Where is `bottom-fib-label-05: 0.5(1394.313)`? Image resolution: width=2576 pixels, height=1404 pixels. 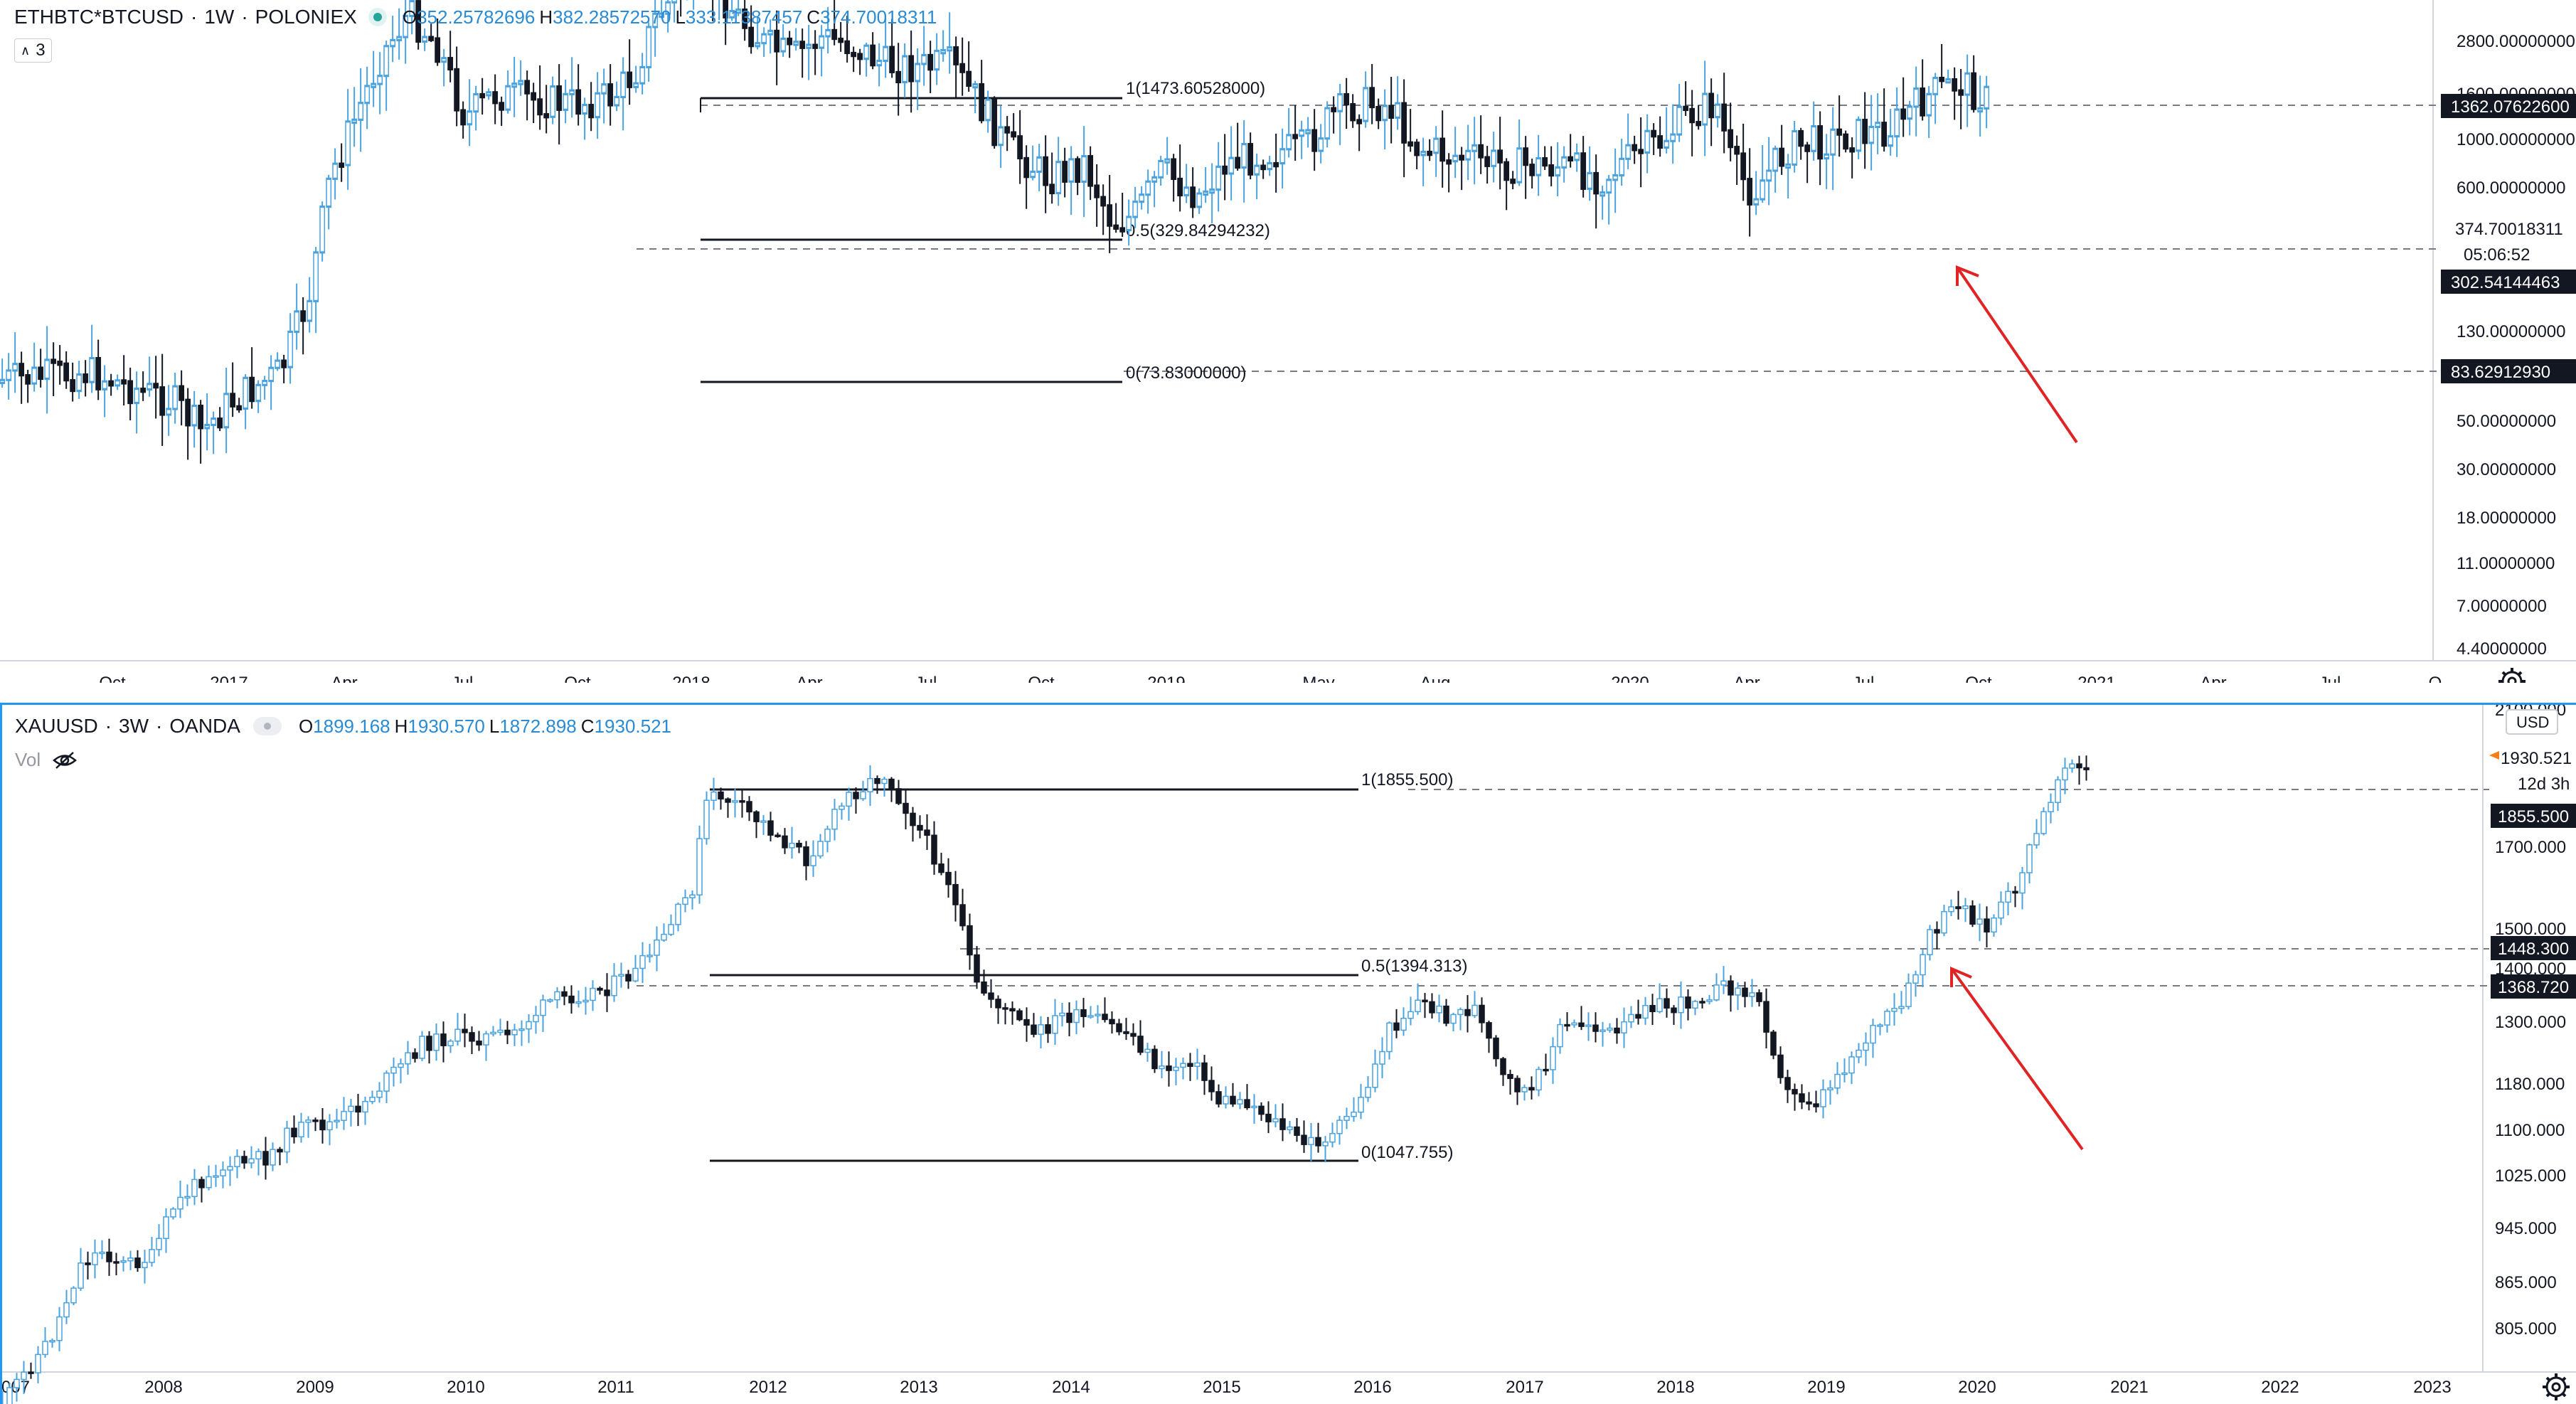 bottom-fib-label-05: 0.5(1394.313) is located at coordinates (1414, 966).